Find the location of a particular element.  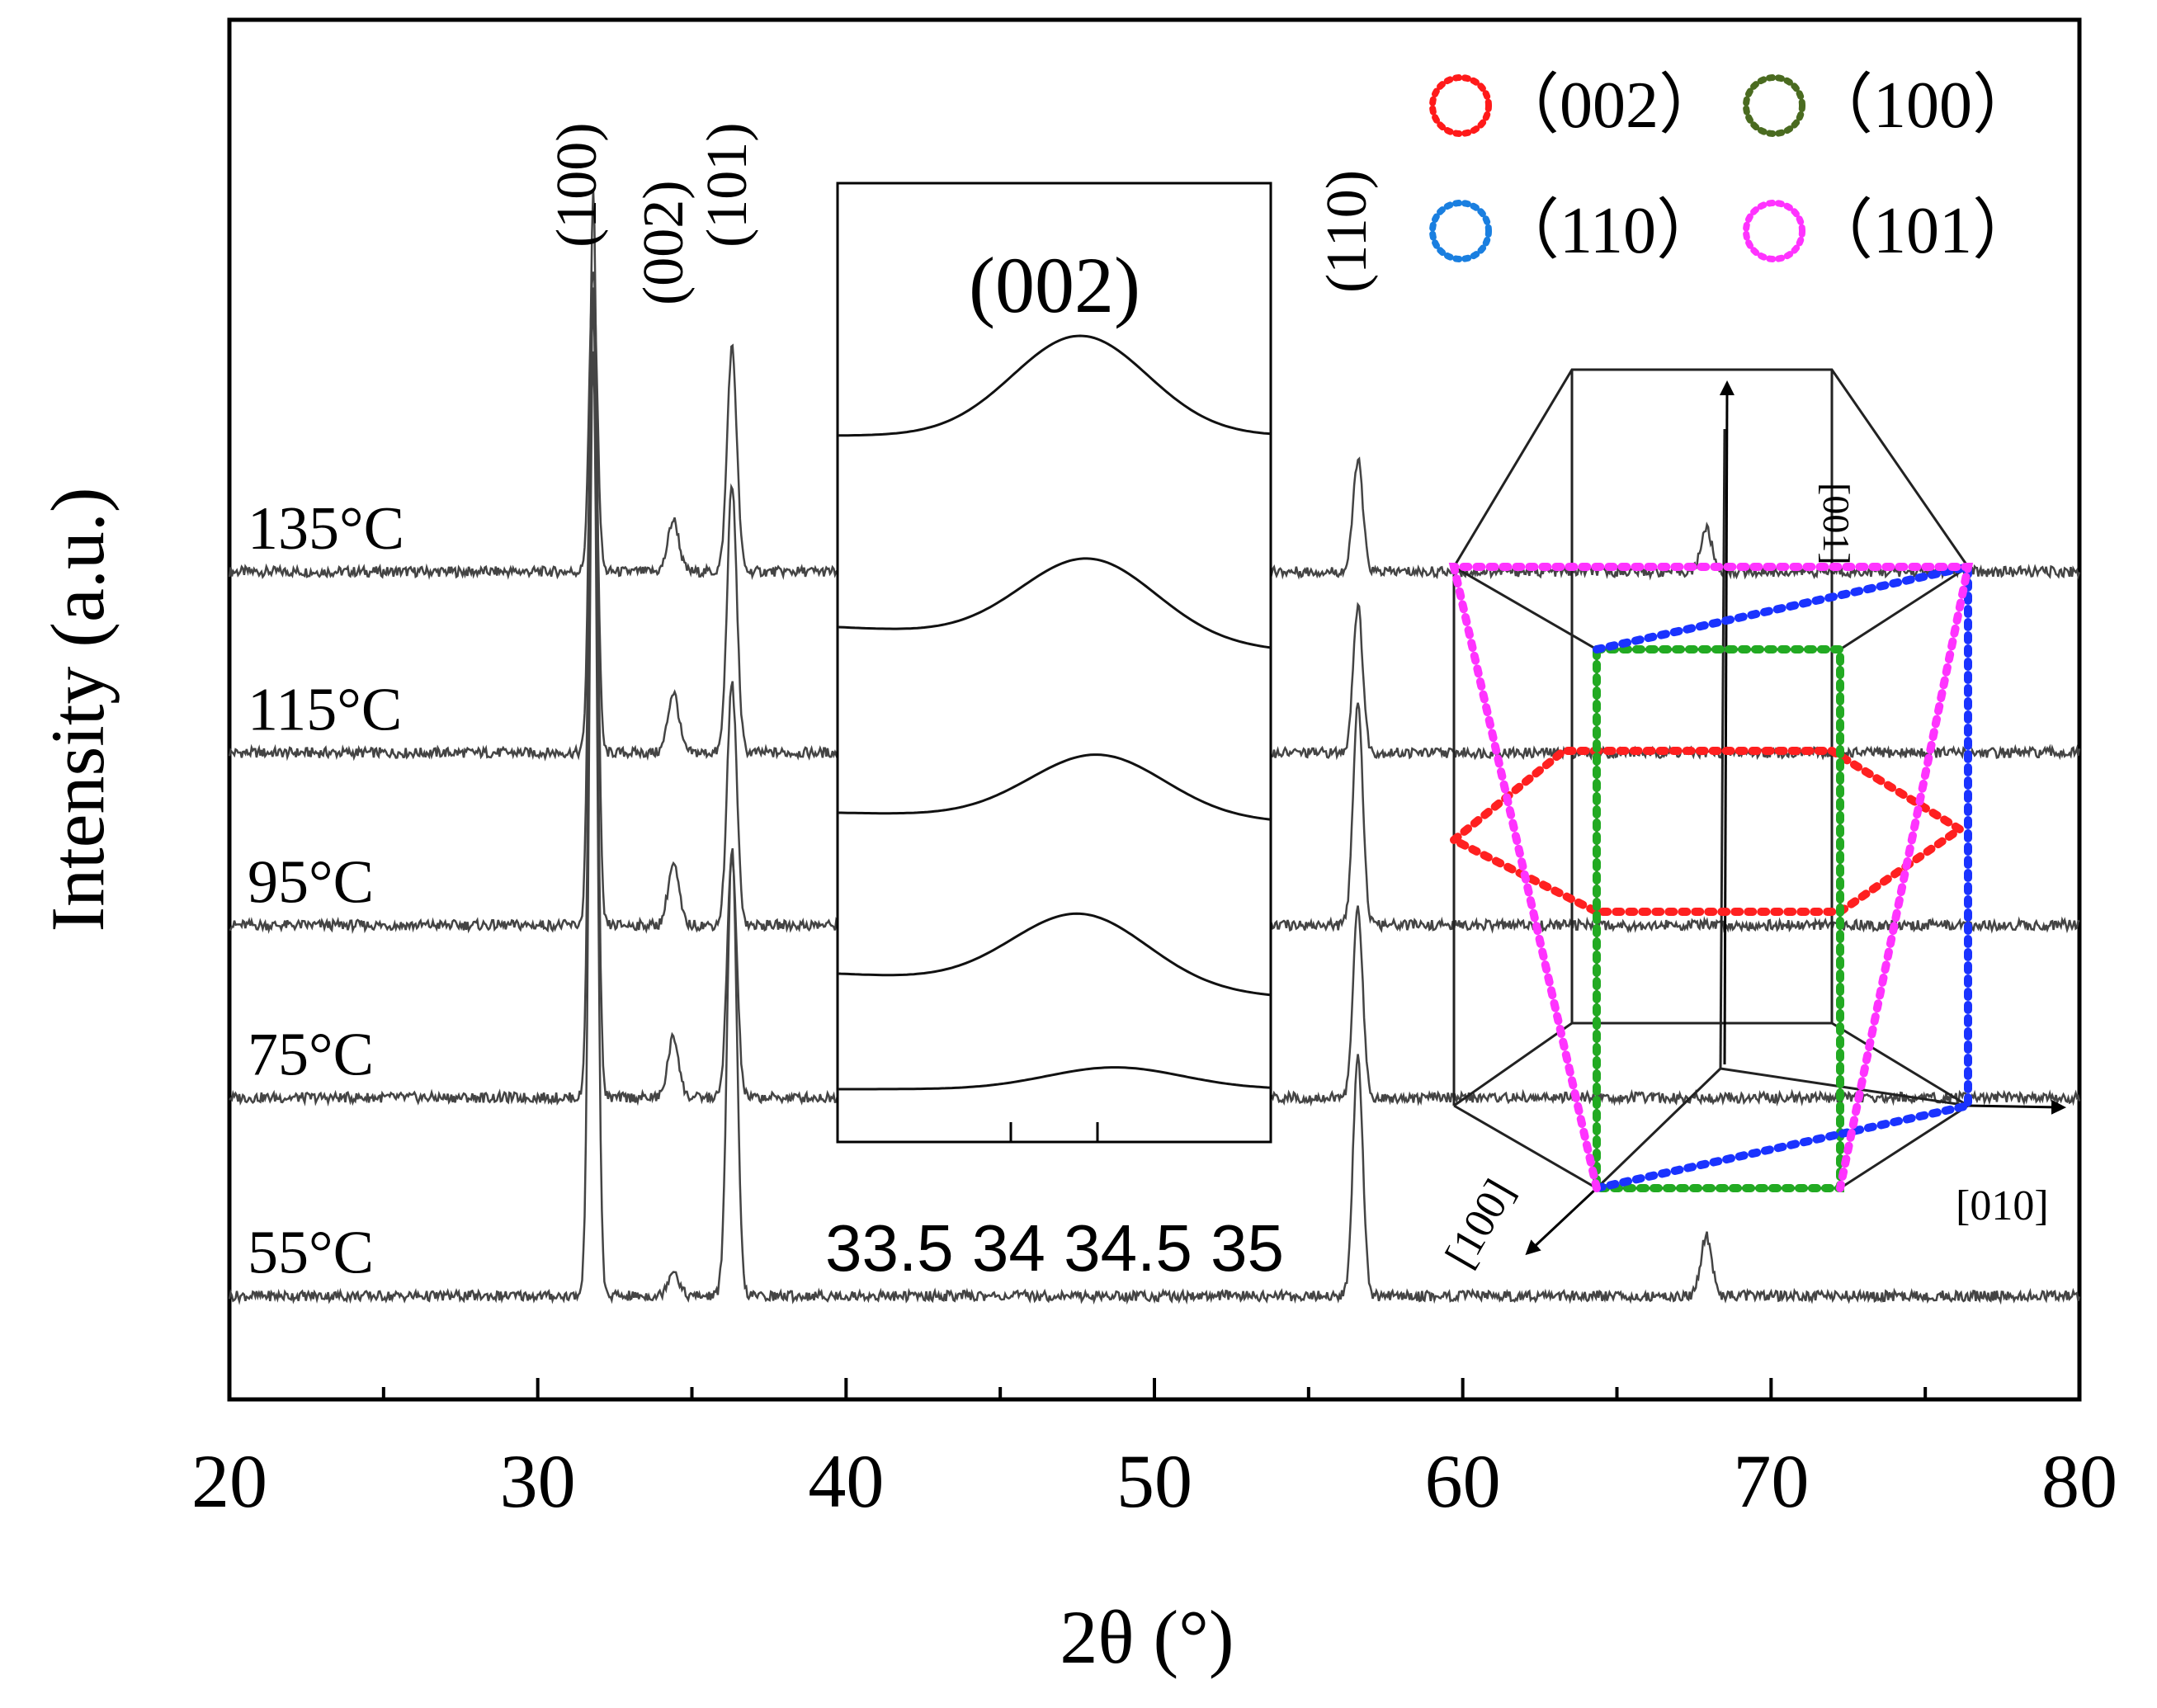

axis-label-100: [100] is located at coordinates (1480, 1224).